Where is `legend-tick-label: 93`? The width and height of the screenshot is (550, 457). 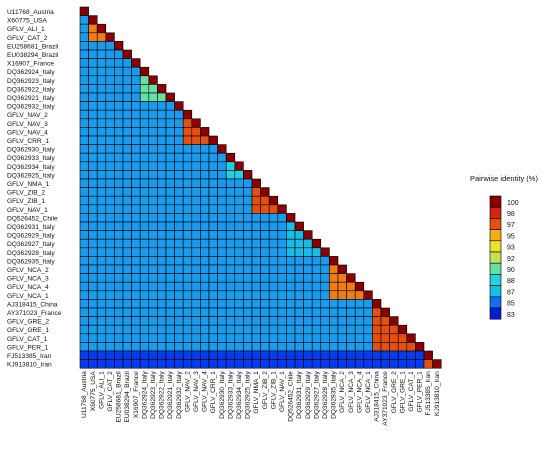
legend-tick-label: 93 is located at coordinates (511, 248).